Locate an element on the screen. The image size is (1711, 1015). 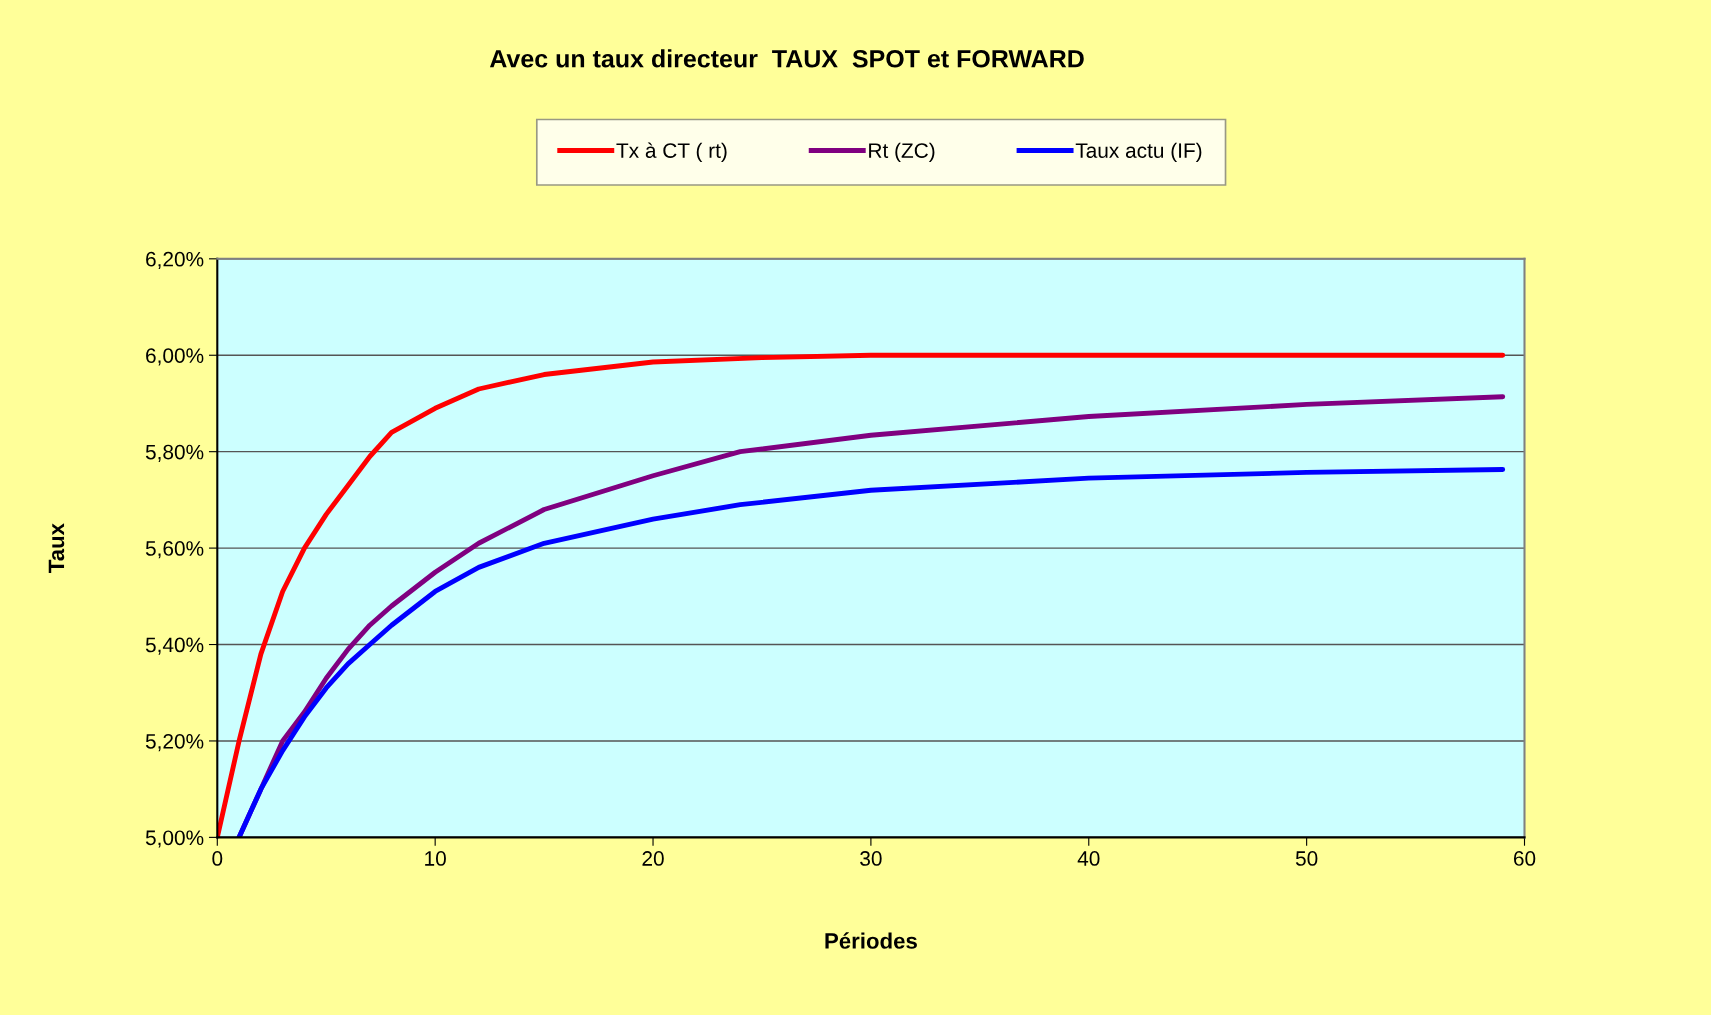
legend-label: Taux actu (IF) is located at coordinates (1138, 152).